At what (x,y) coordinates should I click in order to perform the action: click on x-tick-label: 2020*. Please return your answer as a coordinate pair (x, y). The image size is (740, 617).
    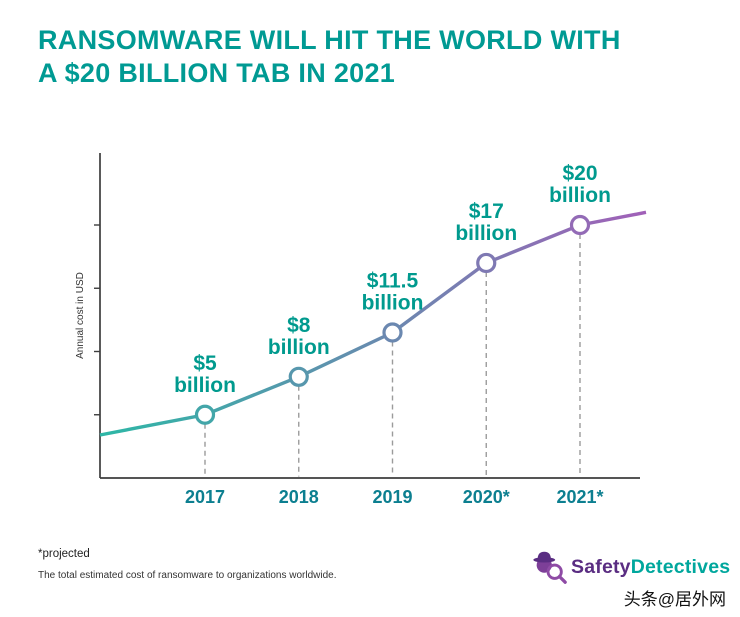
    Looking at the image, I should click on (486, 497).